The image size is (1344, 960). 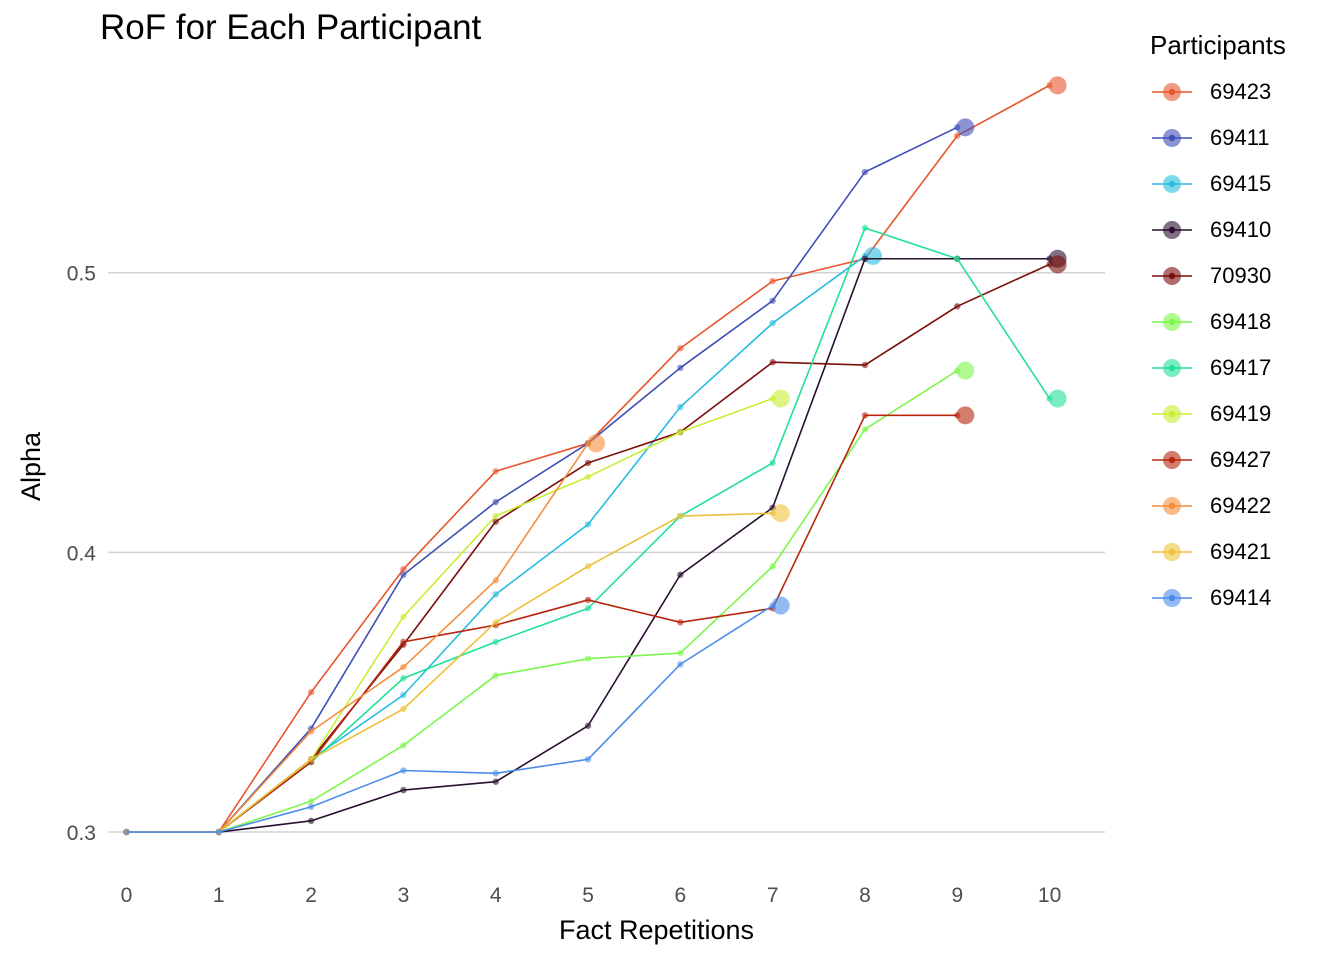 I want to click on x-tick-label: 9, so click(x=957, y=895).